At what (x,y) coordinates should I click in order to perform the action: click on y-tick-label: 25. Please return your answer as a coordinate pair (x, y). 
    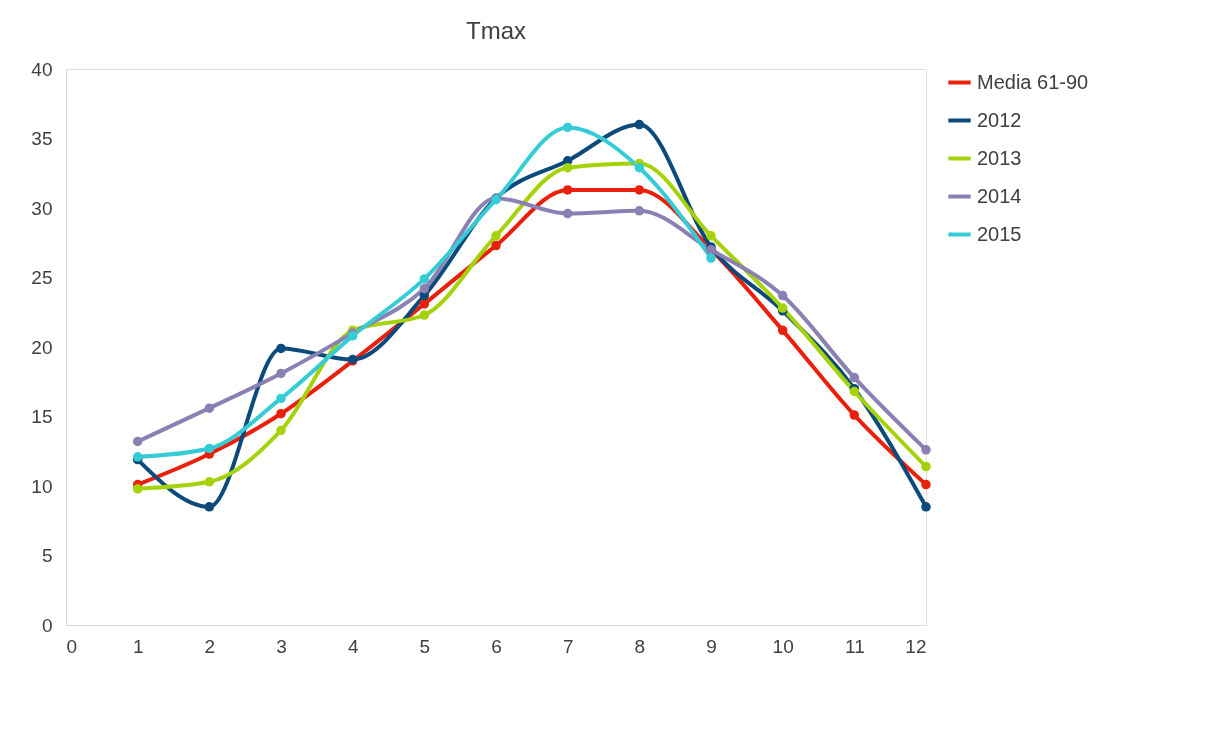
    Looking at the image, I should click on (42, 277).